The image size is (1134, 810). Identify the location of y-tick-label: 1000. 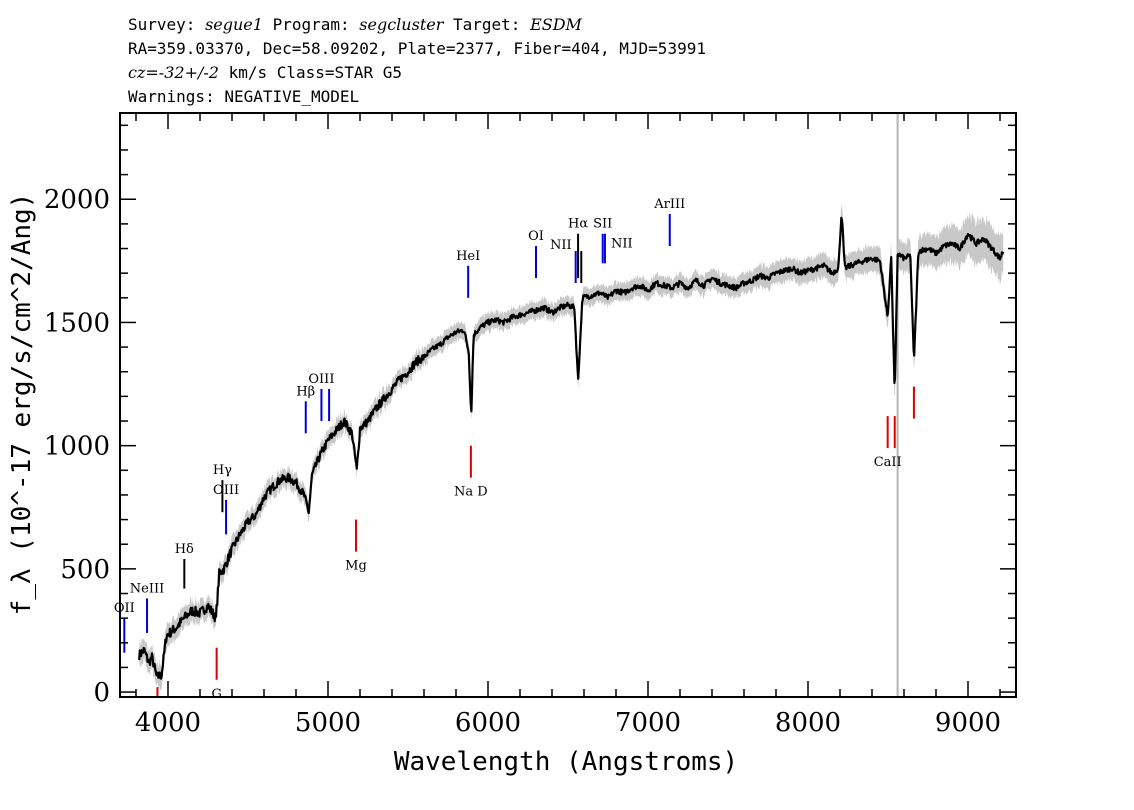
(77, 447).